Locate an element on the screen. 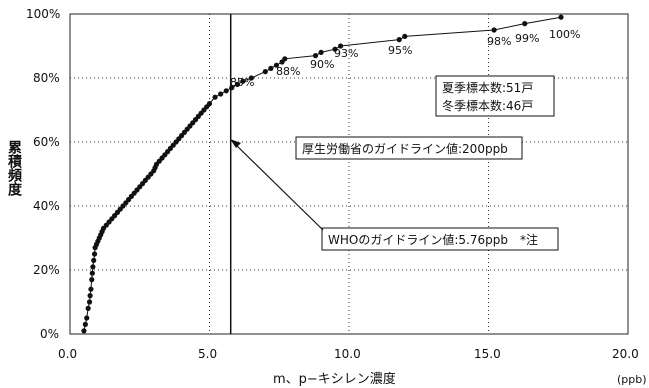  point-label-99: 99% is located at coordinates (527, 38).